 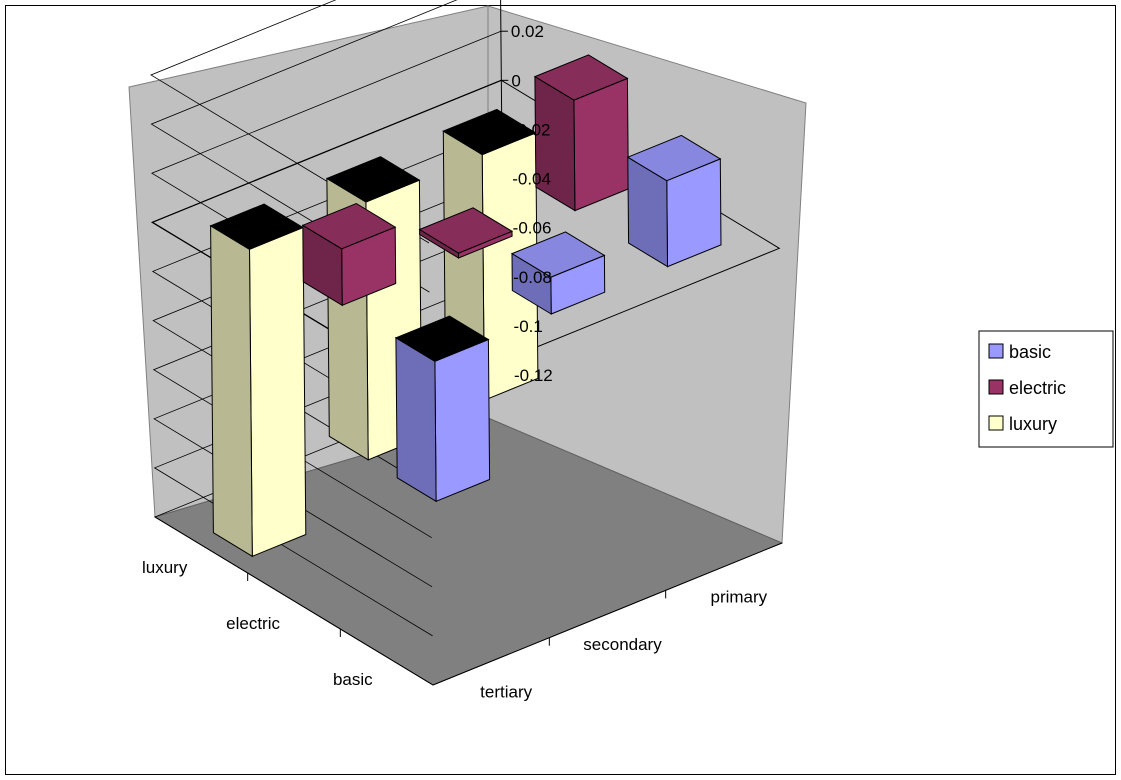 I want to click on value-tick-label: -0.1, so click(x=528, y=326).